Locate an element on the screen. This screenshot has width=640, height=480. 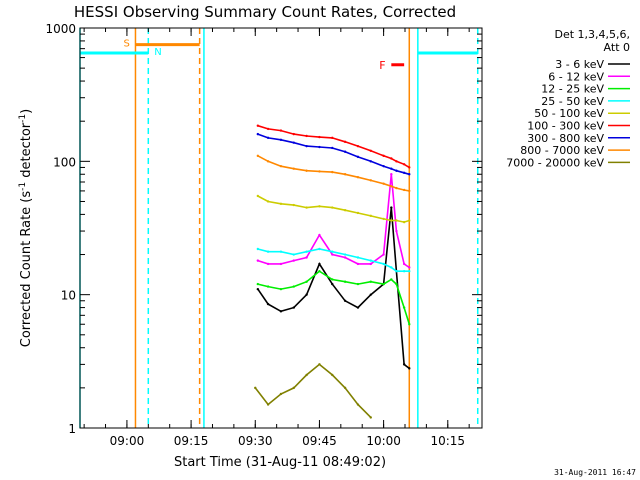
y-tick-label-3: 1000 is located at coordinates (60, 29).